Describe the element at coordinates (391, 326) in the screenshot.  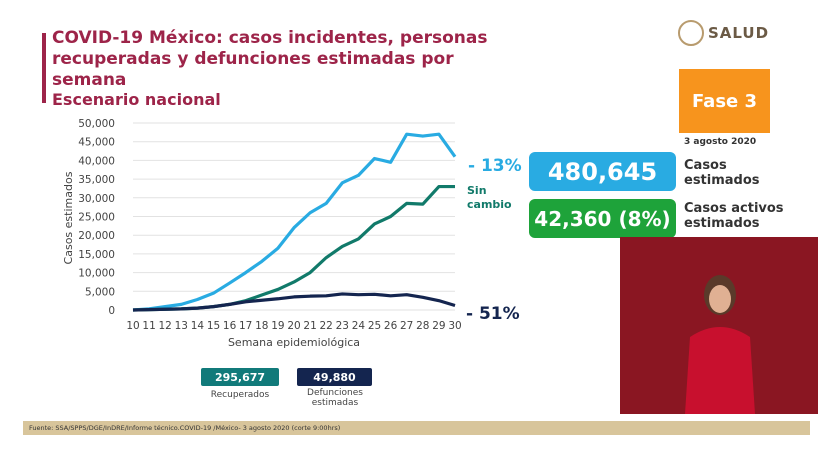
I see `x-tick-label: 26` at that location.